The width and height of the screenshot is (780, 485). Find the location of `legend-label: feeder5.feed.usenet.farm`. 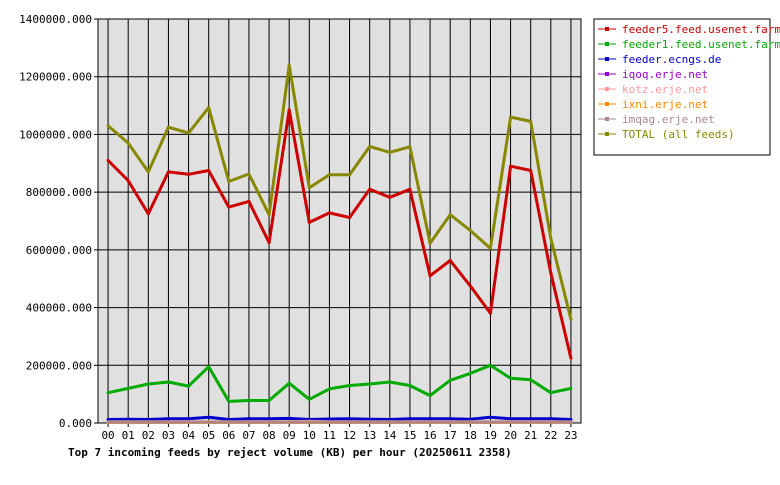

legend-label: feeder5.feed.usenet.farm is located at coordinates (701, 29).